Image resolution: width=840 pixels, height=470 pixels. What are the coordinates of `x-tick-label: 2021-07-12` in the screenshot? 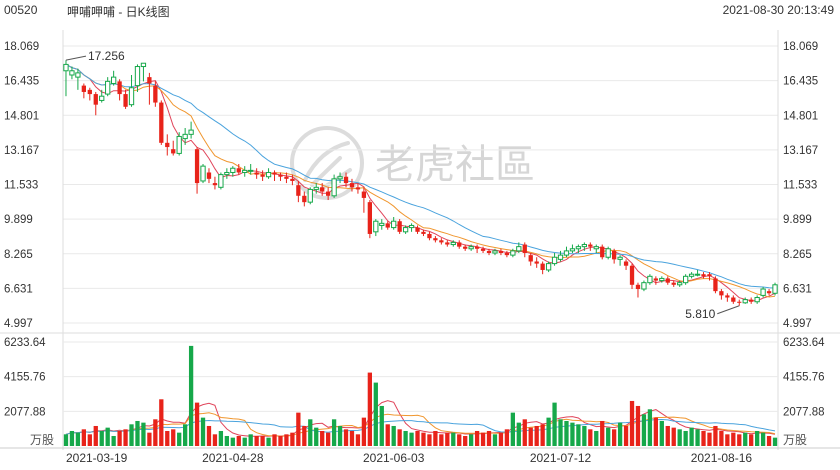 It's located at (561, 458).